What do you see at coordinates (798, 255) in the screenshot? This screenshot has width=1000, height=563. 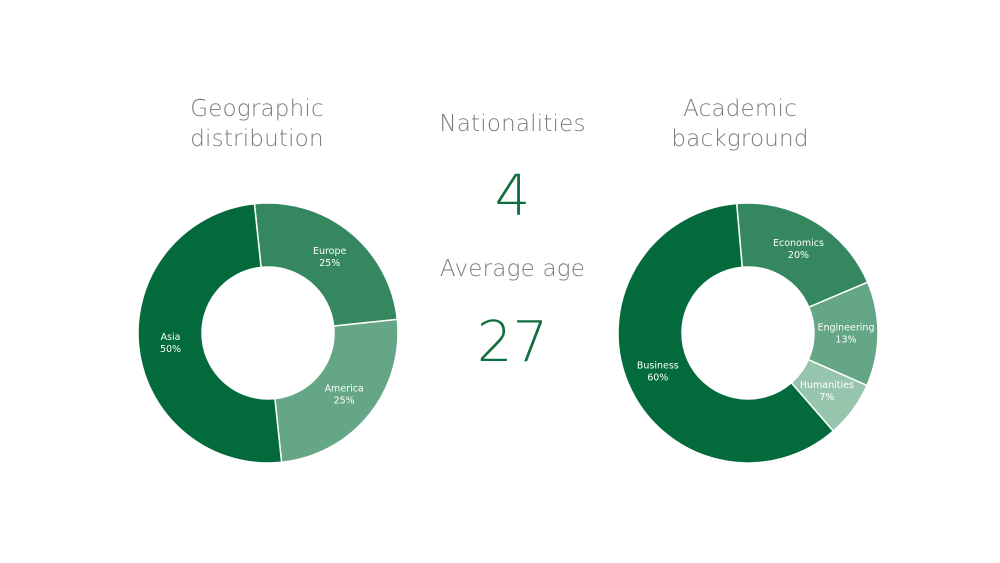 I see `academic-percent-economics: 20%` at bounding box center [798, 255].